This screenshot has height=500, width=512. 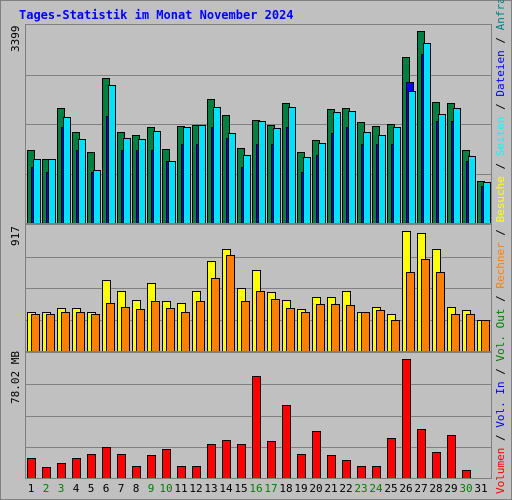 I want to click on legend-text: Besuche, so click(x=500, y=199).